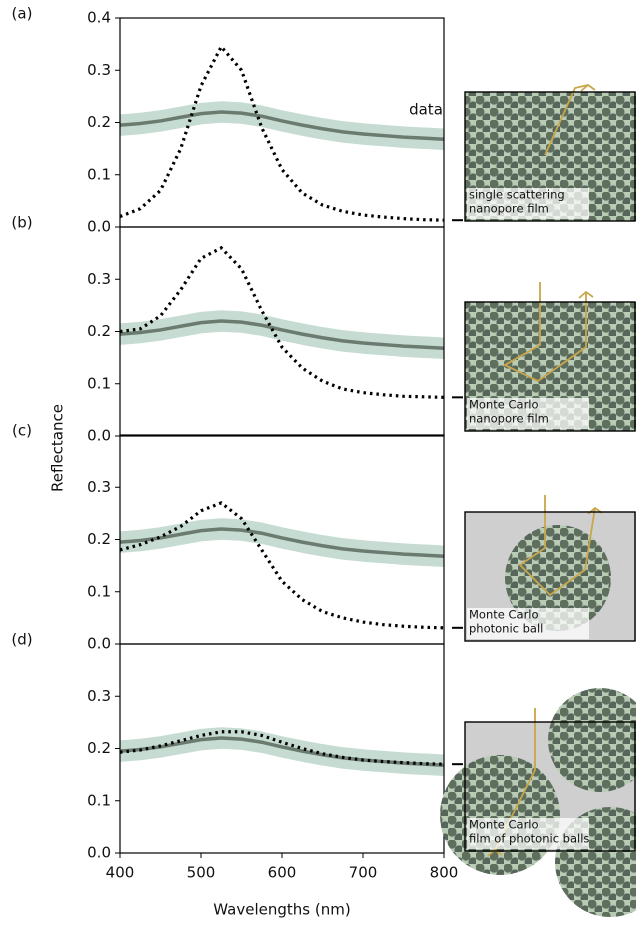 The image size is (636, 926). I want to click on x-tick-label: 500, so click(201, 873).